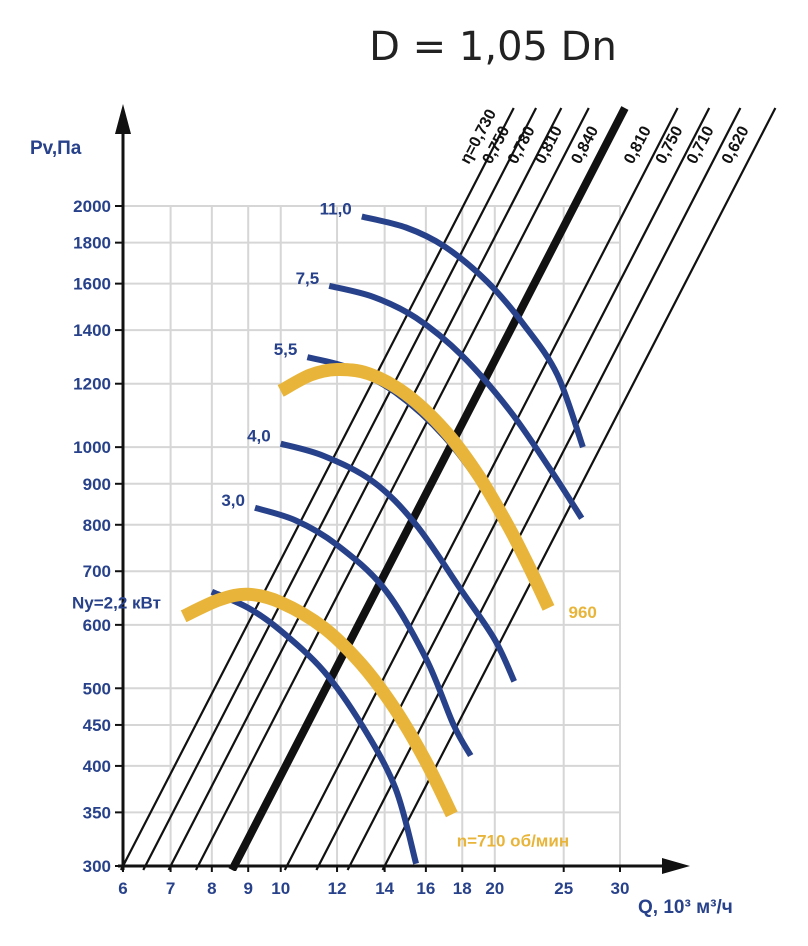 The image size is (808, 946). Describe the element at coordinates (97, 766) in the screenshot. I see `y-tick-label: 400` at that location.